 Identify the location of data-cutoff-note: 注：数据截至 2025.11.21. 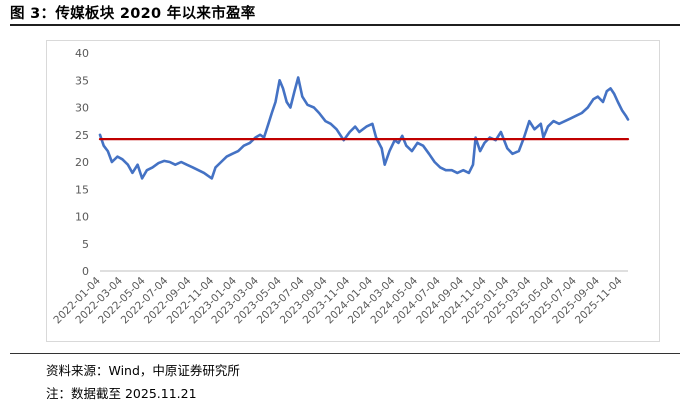
(121, 393).